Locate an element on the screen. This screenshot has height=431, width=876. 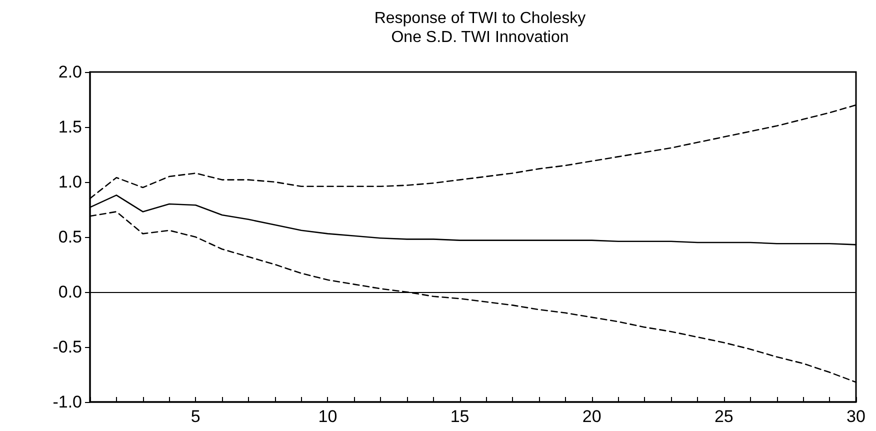
y-tick-label: 1.0 is located at coordinates (70, 182).